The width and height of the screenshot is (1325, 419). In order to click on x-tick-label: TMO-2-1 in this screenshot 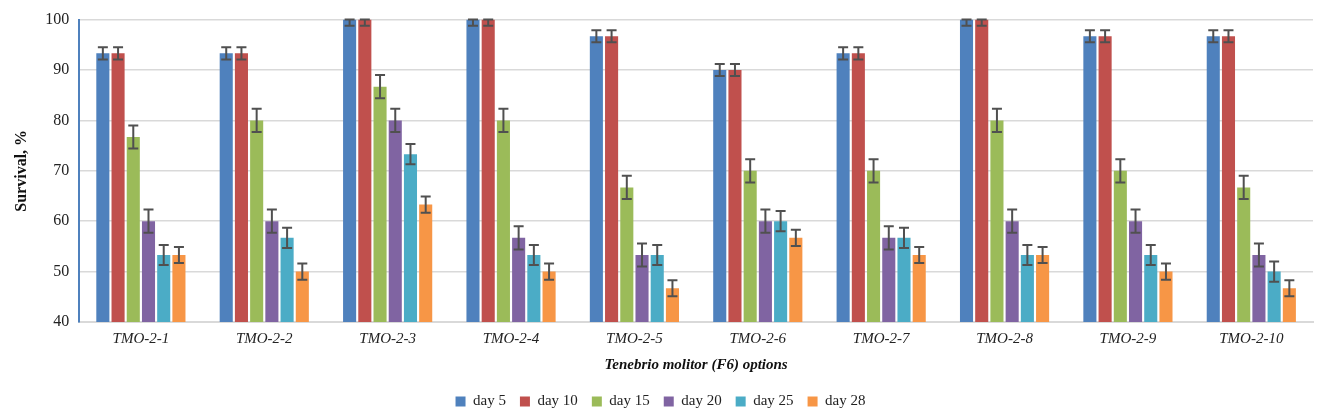, I will do `click(141, 337)`.